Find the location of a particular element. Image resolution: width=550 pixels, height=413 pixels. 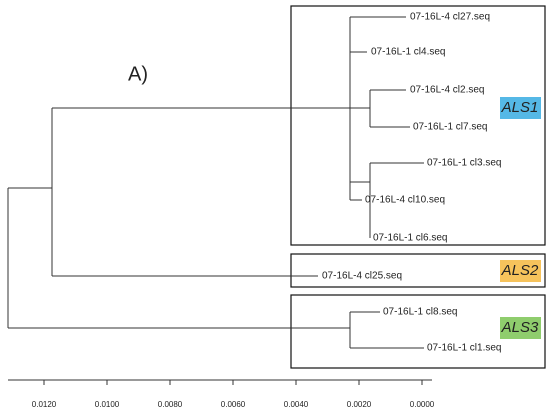

tick-label: 0.0120 is located at coordinates (44, 404).